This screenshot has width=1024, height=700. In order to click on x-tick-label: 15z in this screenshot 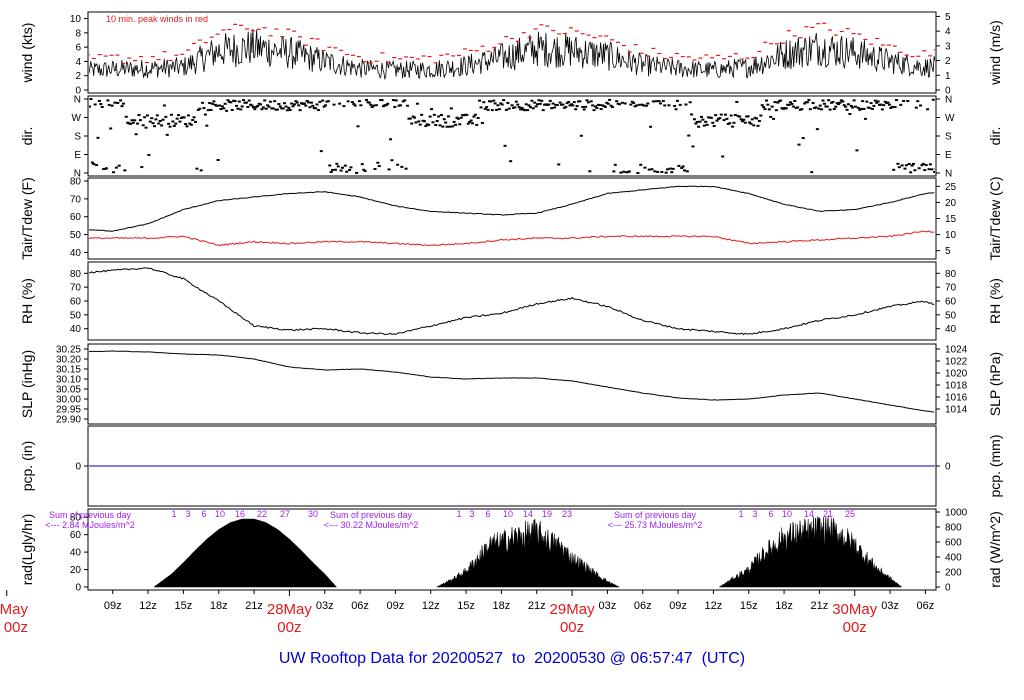, I will do `click(184, 606)`.